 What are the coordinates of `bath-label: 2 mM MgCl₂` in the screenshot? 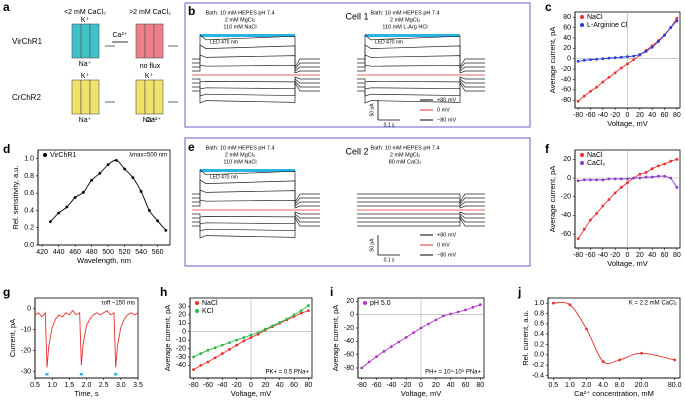 It's located at (240, 20).